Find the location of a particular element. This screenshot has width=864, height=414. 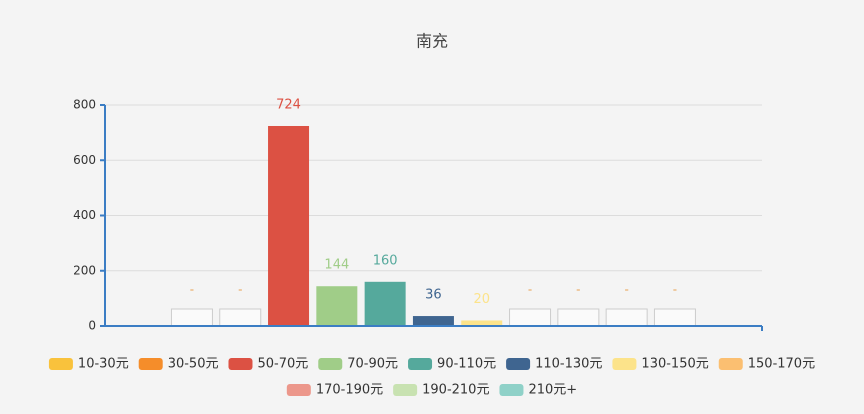

legend-label: 130-150元 is located at coordinates (674, 364).